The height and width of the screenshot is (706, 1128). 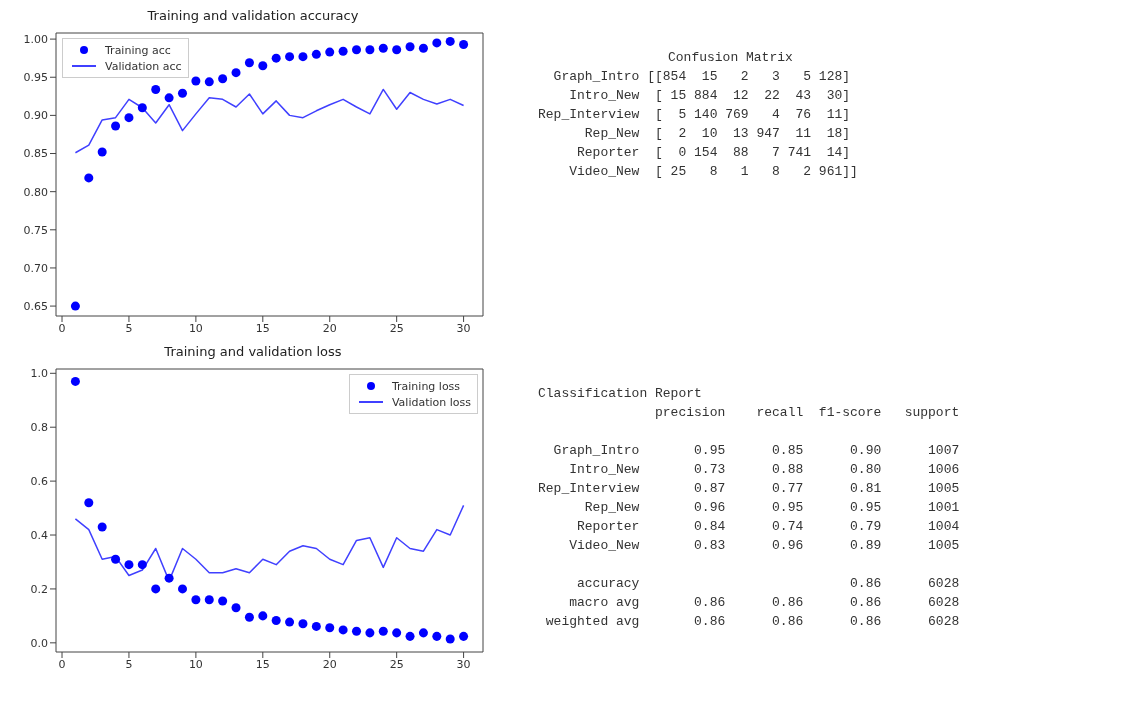 I want to click on chart-title: Training and validation accuracy, so click(x=253, y=16).